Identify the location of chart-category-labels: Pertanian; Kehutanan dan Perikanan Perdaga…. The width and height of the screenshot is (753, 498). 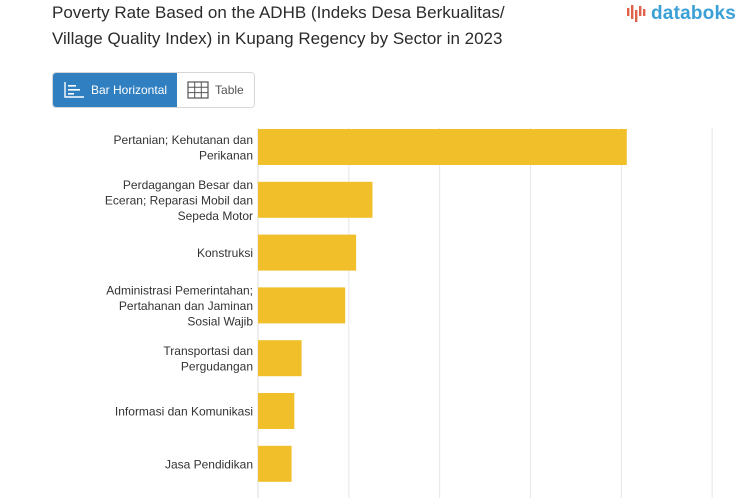
(179, 302).